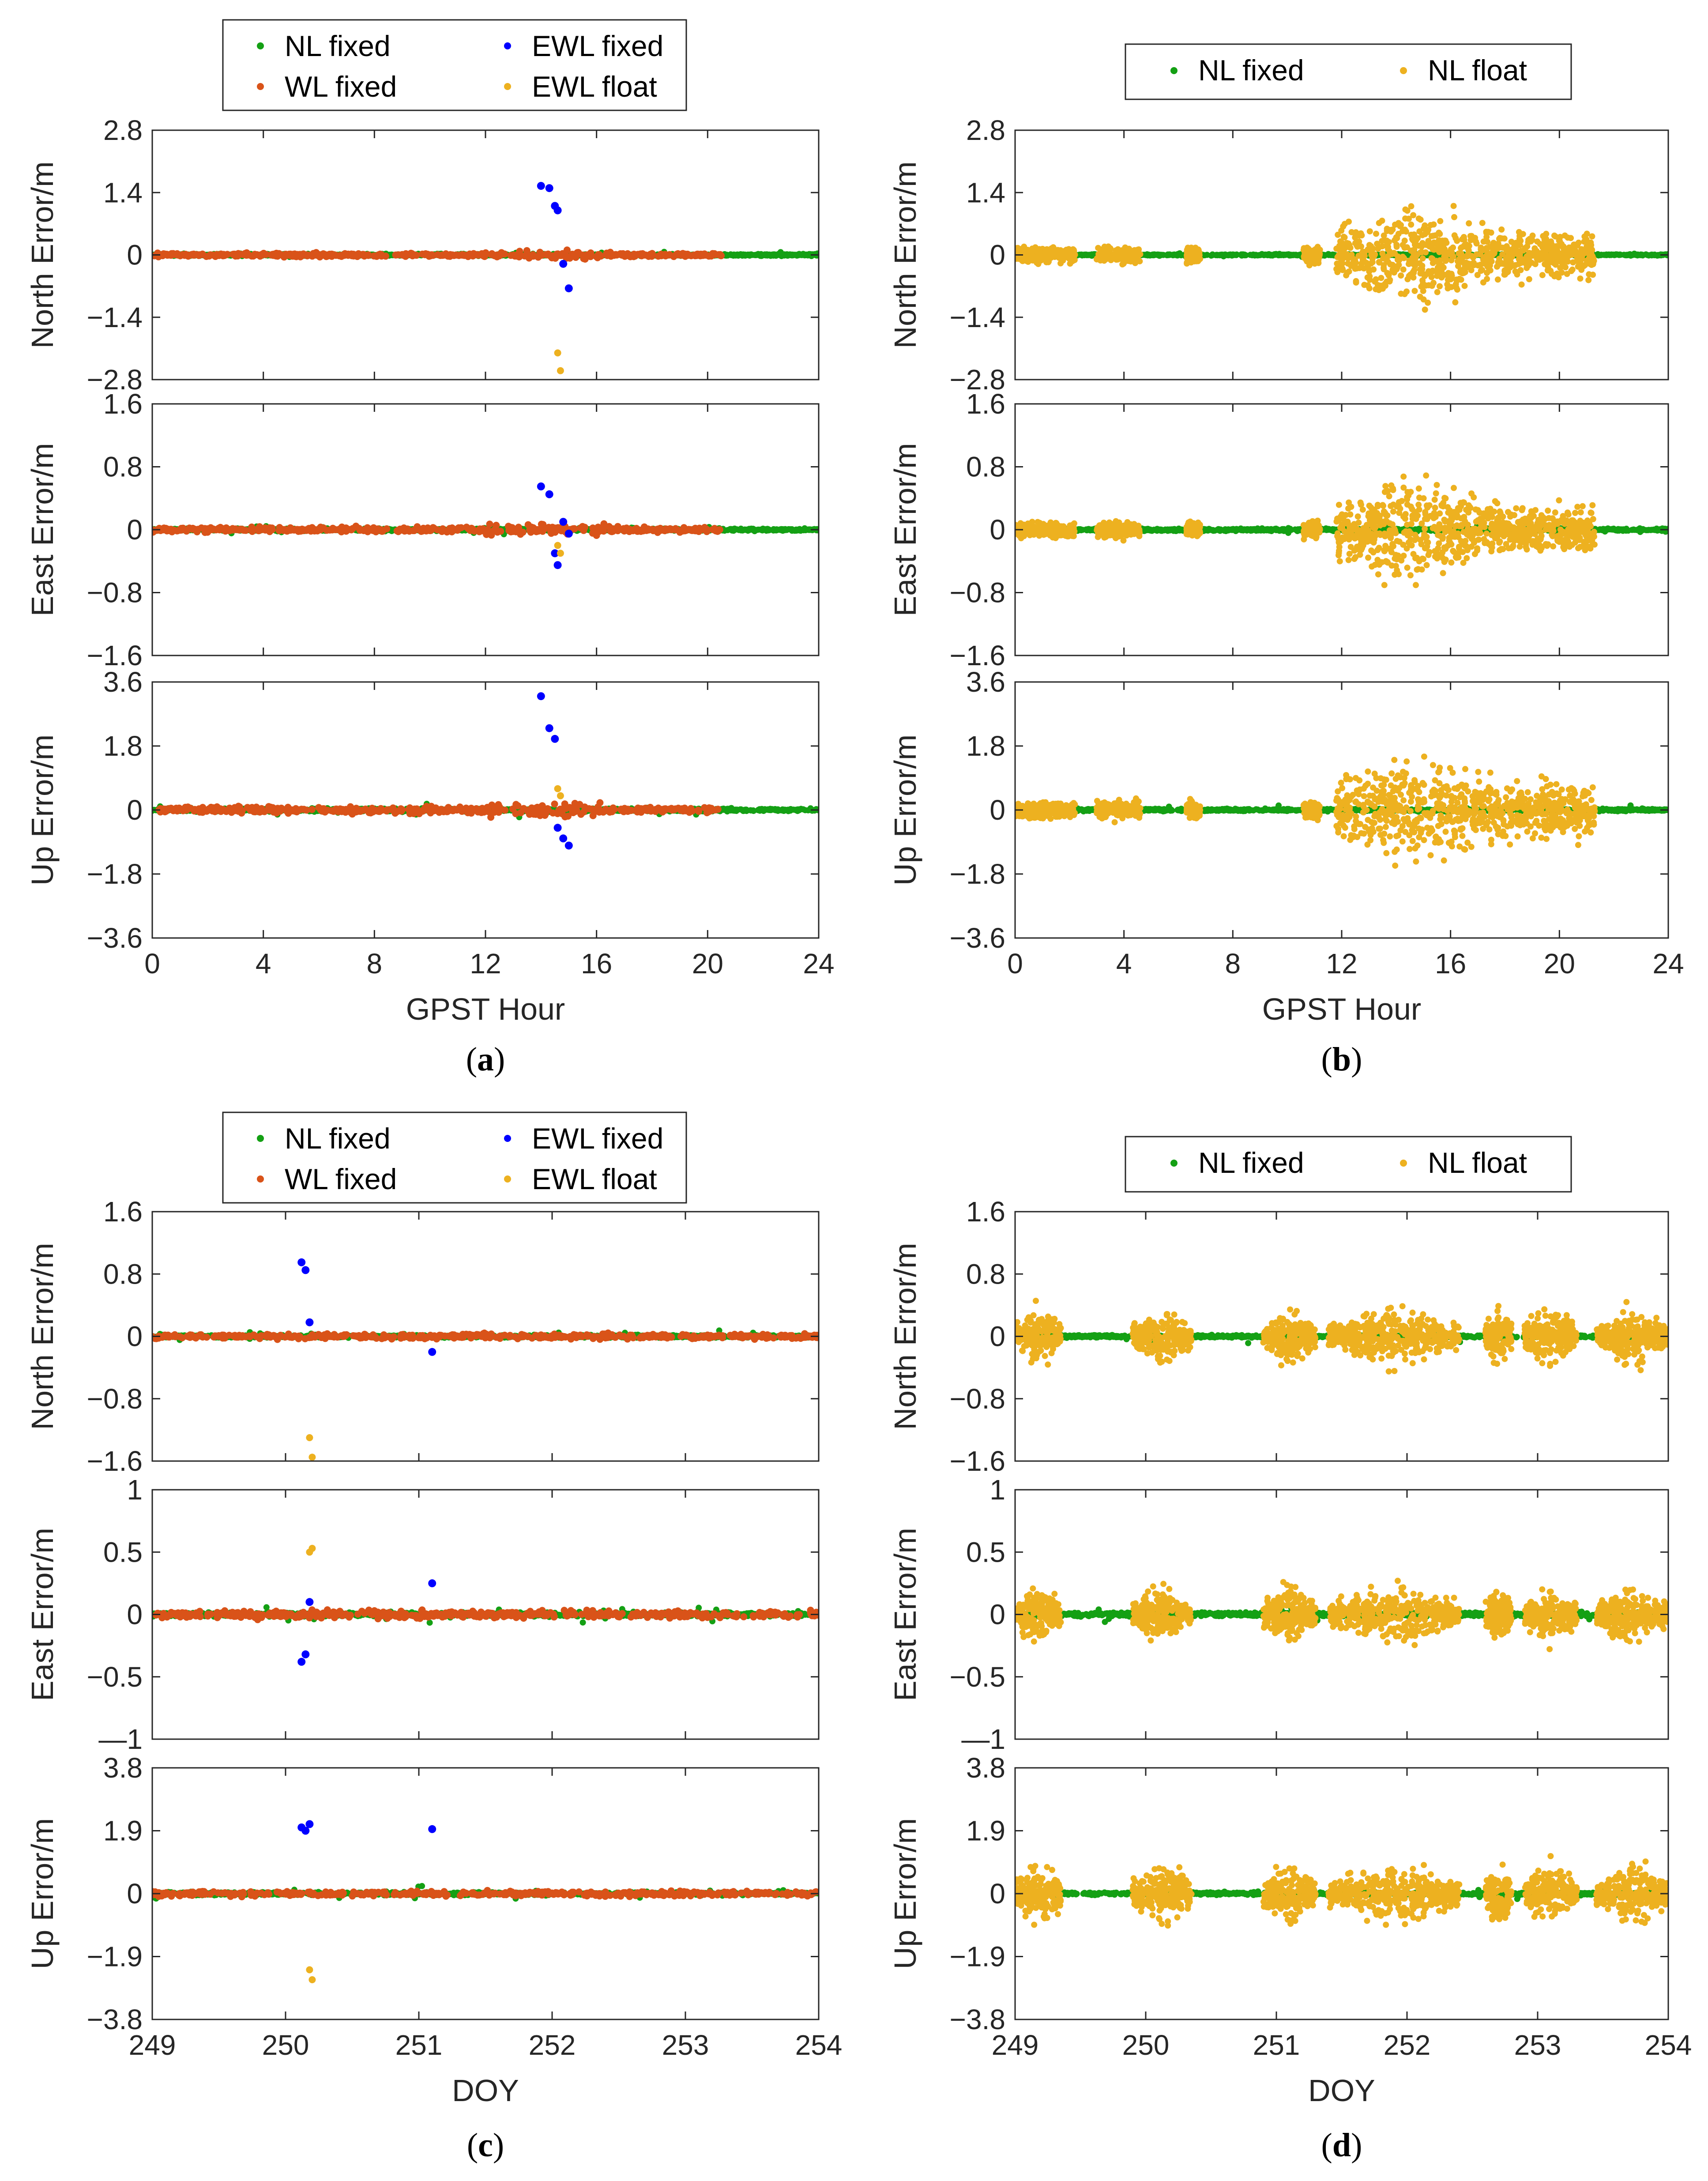 This screenshot has width=1708, height=2181. I want to click on data-points, so click(485, 526).